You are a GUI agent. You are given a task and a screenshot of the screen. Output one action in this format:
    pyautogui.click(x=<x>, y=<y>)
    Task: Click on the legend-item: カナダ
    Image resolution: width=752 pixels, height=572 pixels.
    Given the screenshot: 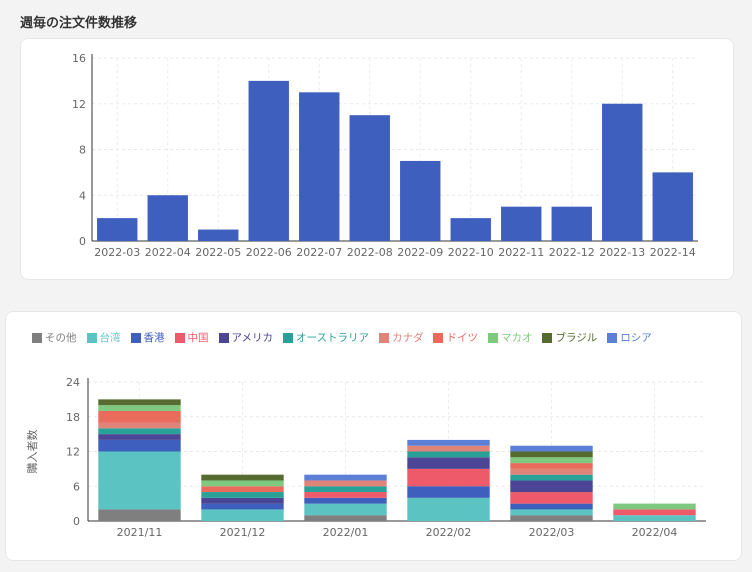 What is the action you would take?
    pyautogui.click(x=401, y=337)
    